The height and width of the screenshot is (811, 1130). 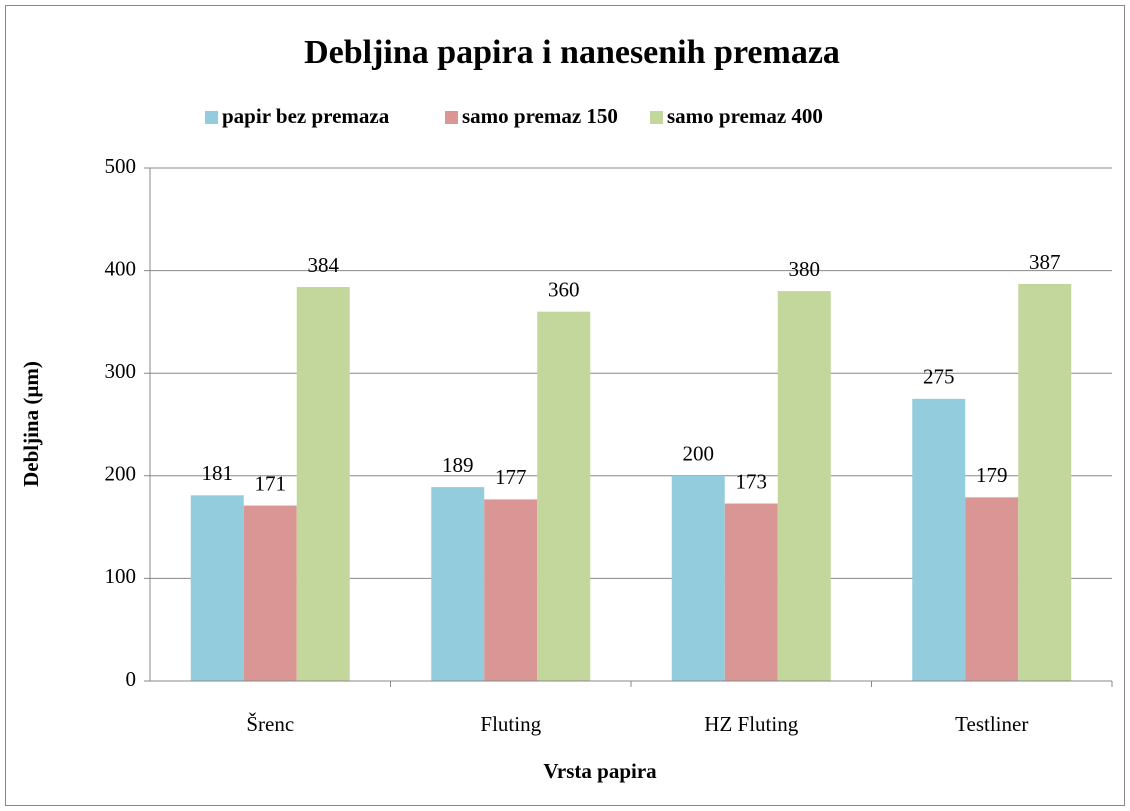 I want to click on x-tick-label: HZ Fluting, so click(x=751, y=724).